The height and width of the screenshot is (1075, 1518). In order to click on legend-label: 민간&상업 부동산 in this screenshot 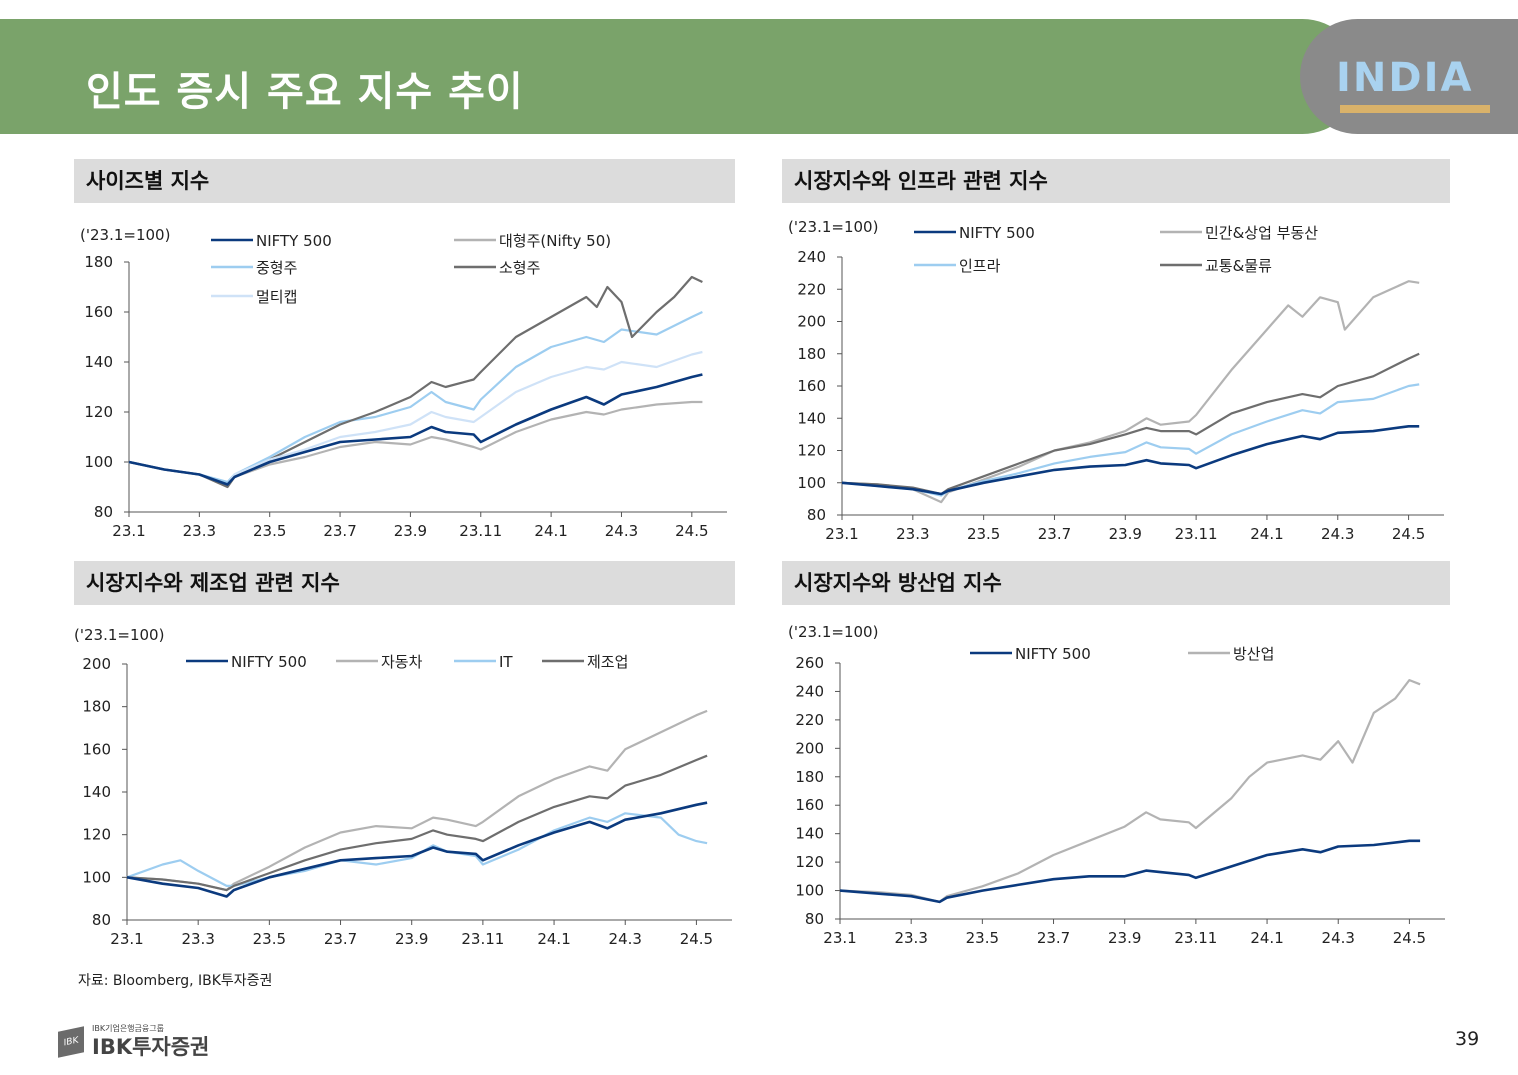, I will do `click(1261, 233)`.